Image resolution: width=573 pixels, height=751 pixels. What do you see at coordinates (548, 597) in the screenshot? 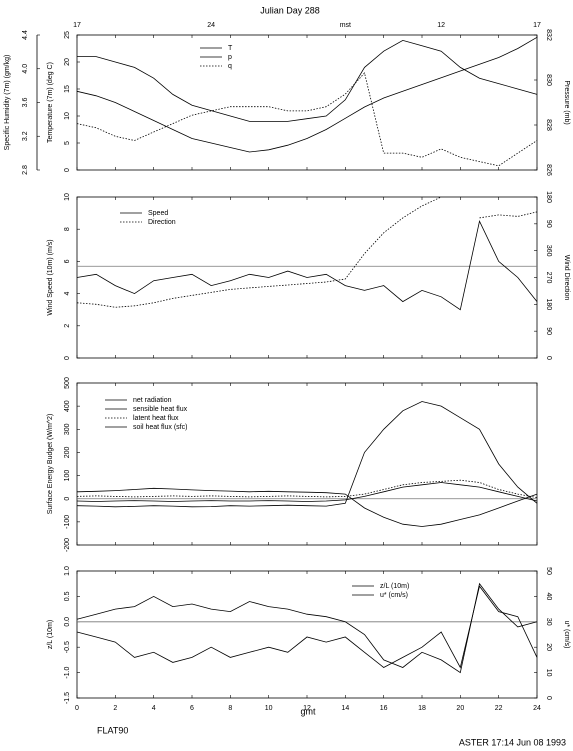
I see `y2-tick-label: 40` at bounding box center [548, 597].